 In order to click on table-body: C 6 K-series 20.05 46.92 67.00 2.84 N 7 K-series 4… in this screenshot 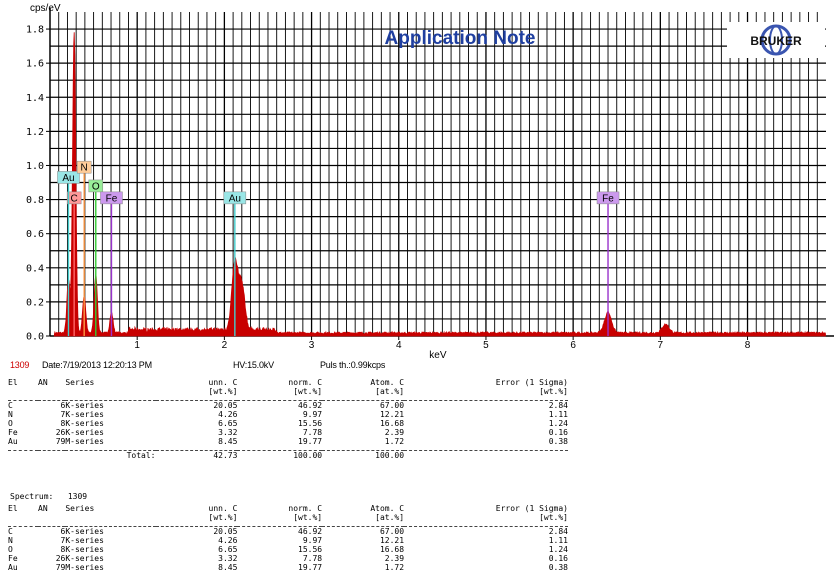, I will do `click(288, 547)`.